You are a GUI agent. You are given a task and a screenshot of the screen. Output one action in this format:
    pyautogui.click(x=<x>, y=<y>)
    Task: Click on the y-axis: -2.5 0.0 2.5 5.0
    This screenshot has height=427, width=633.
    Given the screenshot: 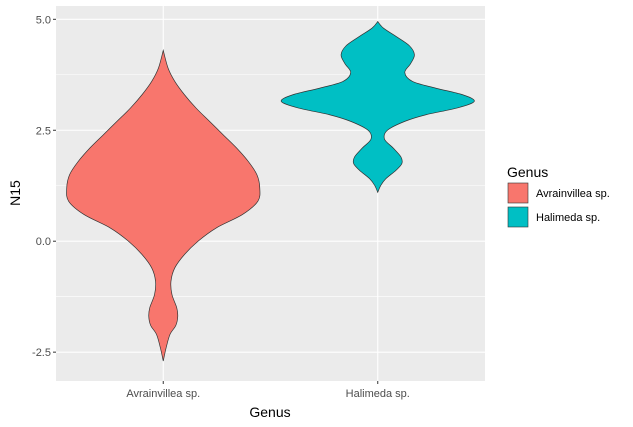 What is the action you would take?
    pyautogui.click(x=44, y=186)
    